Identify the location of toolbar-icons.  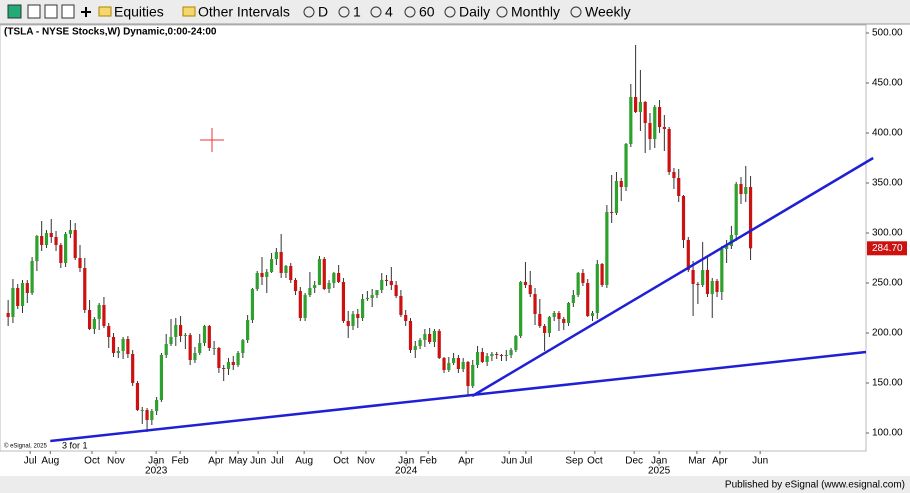
(101, 11).